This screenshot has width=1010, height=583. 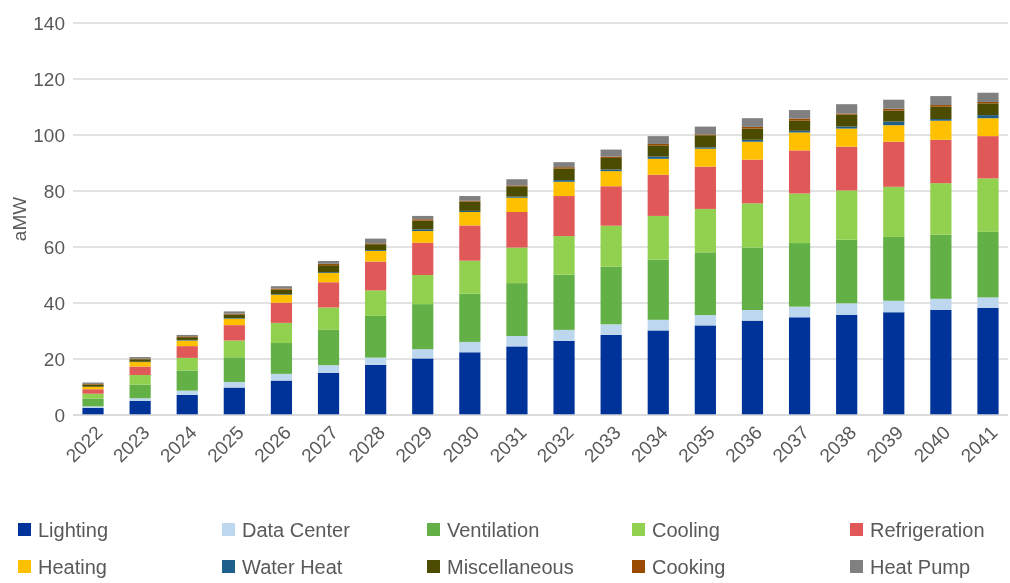 I want to click on y-tick-label: 140, so click(x=49, y=23).